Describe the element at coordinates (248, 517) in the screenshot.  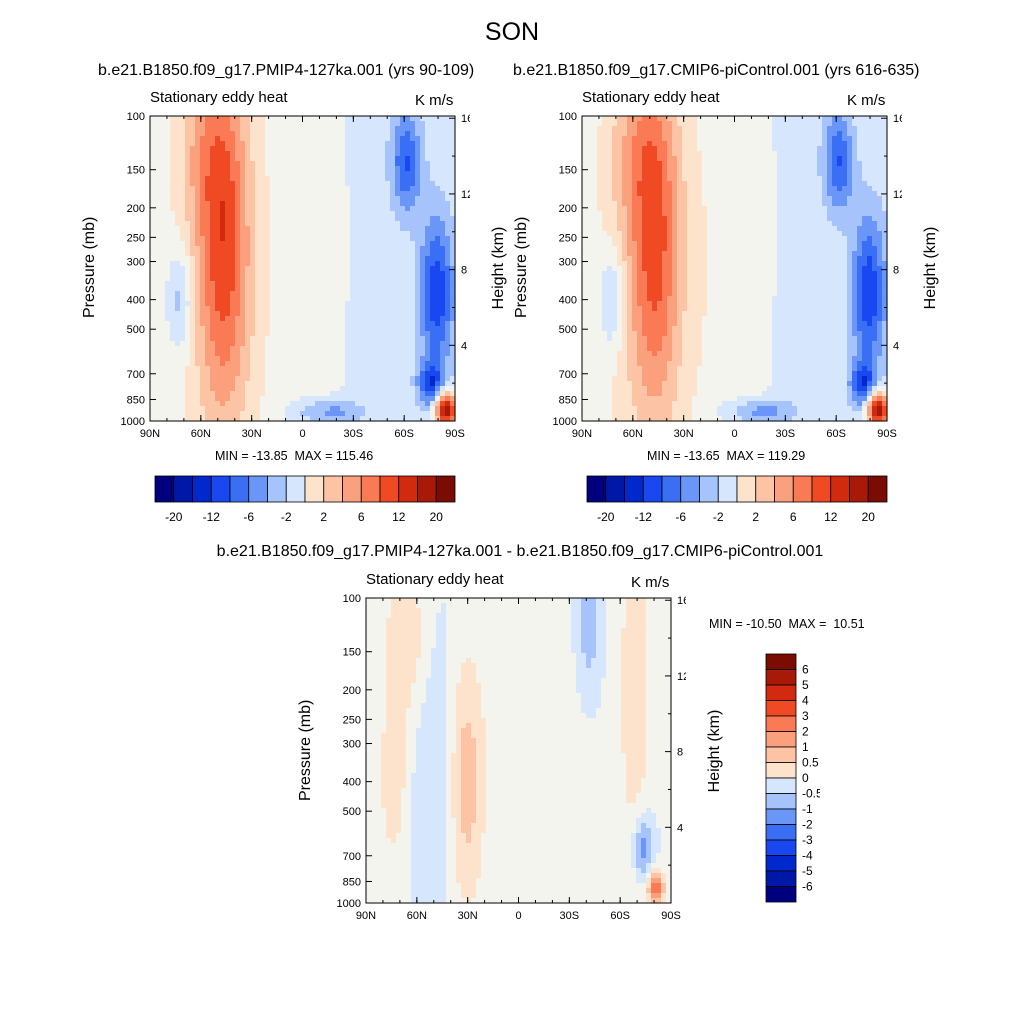
I see `colorbar1-label: -6` at that location.